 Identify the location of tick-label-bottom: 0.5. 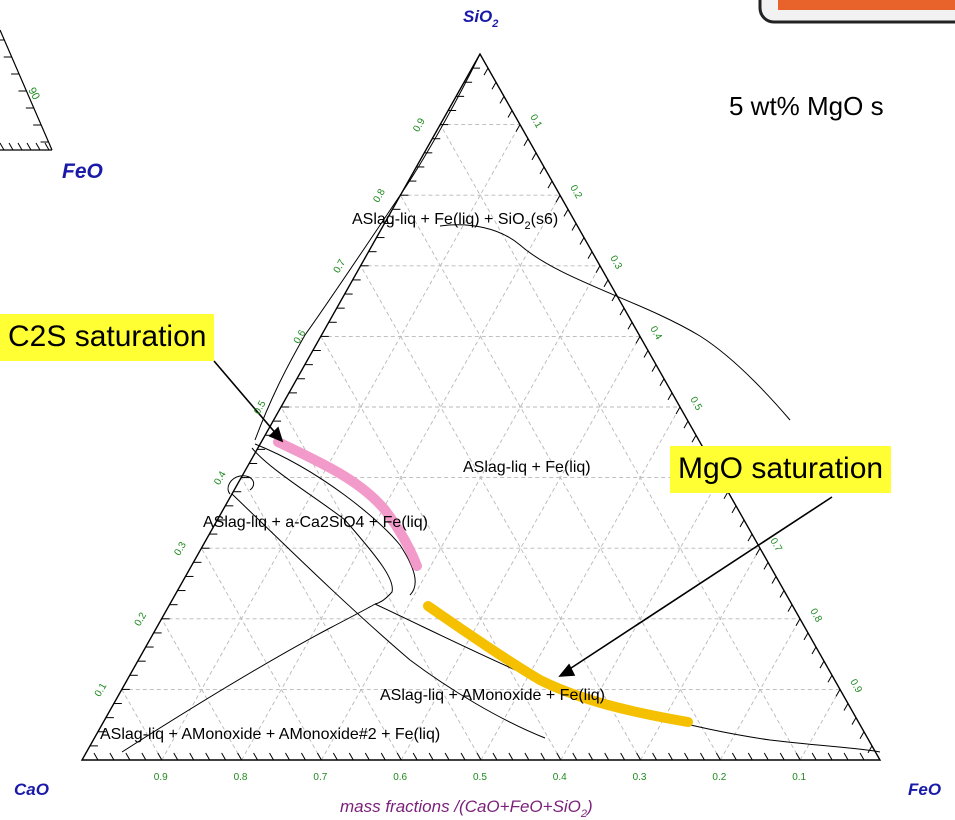
(480, 777).